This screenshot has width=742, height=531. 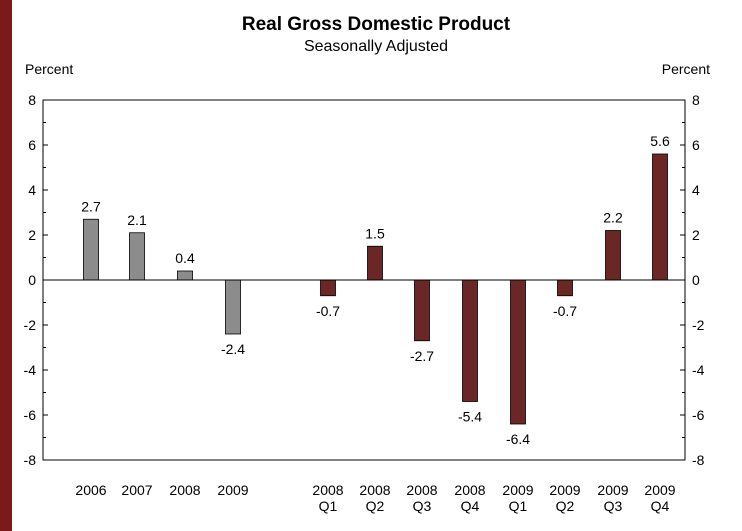 What do you see at coordinates (422, 356) in the screenshot?
I see `data-label: -2.7` at bounding box center [422, 356].